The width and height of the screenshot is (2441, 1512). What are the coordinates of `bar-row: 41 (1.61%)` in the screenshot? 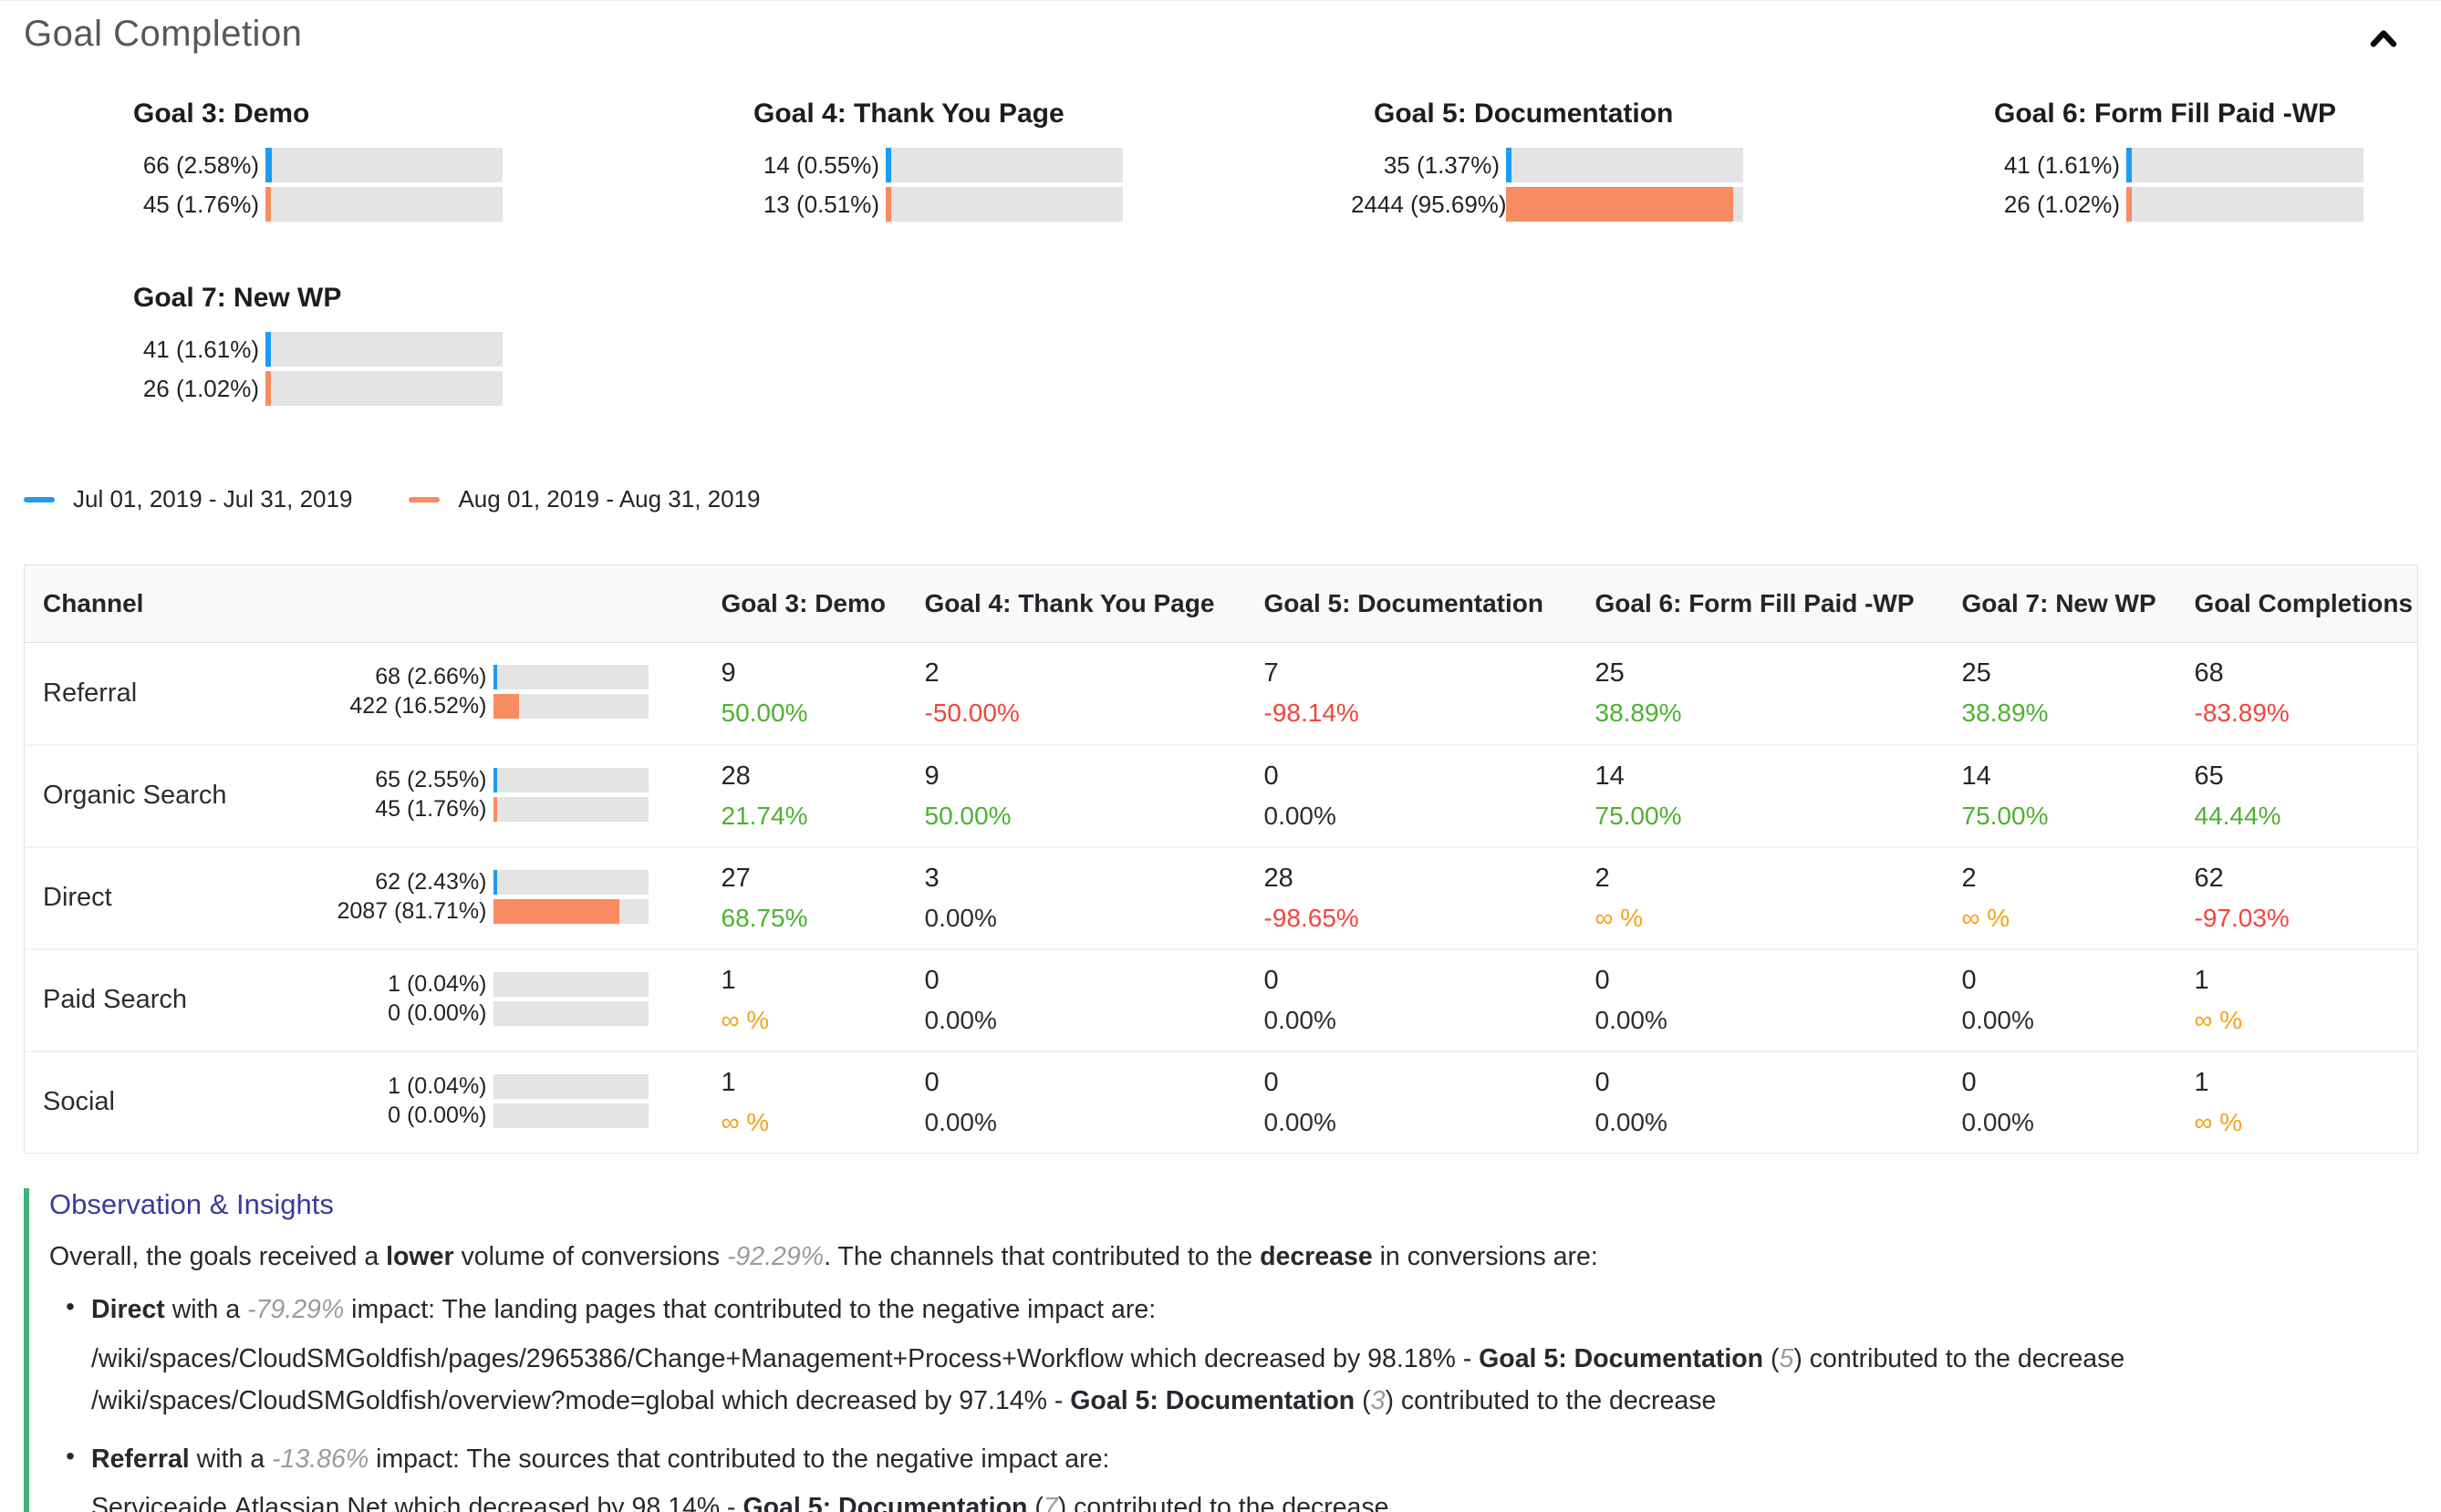 It's located at (2206, 165).